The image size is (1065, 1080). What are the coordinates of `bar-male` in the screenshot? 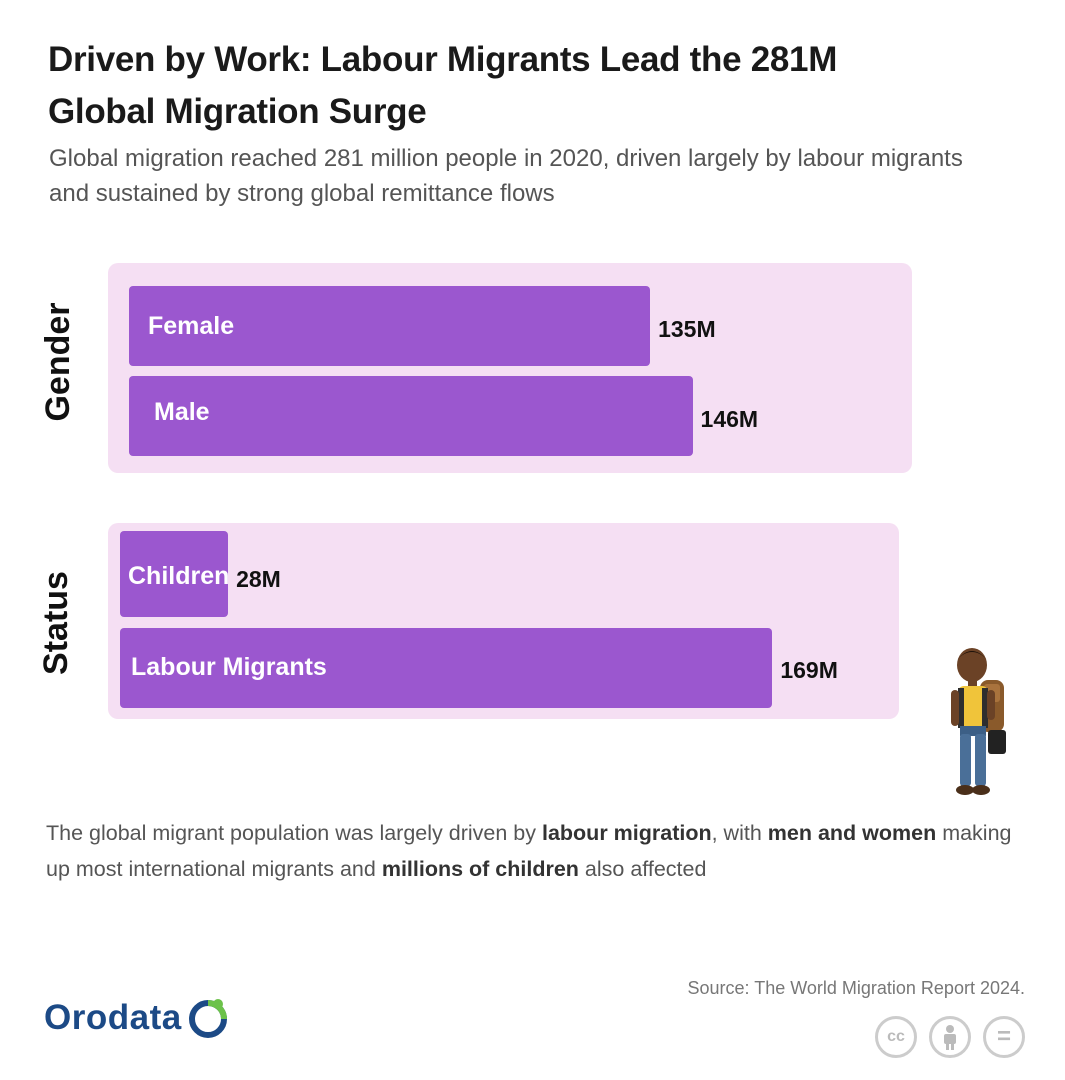 It's located at (411, 416).